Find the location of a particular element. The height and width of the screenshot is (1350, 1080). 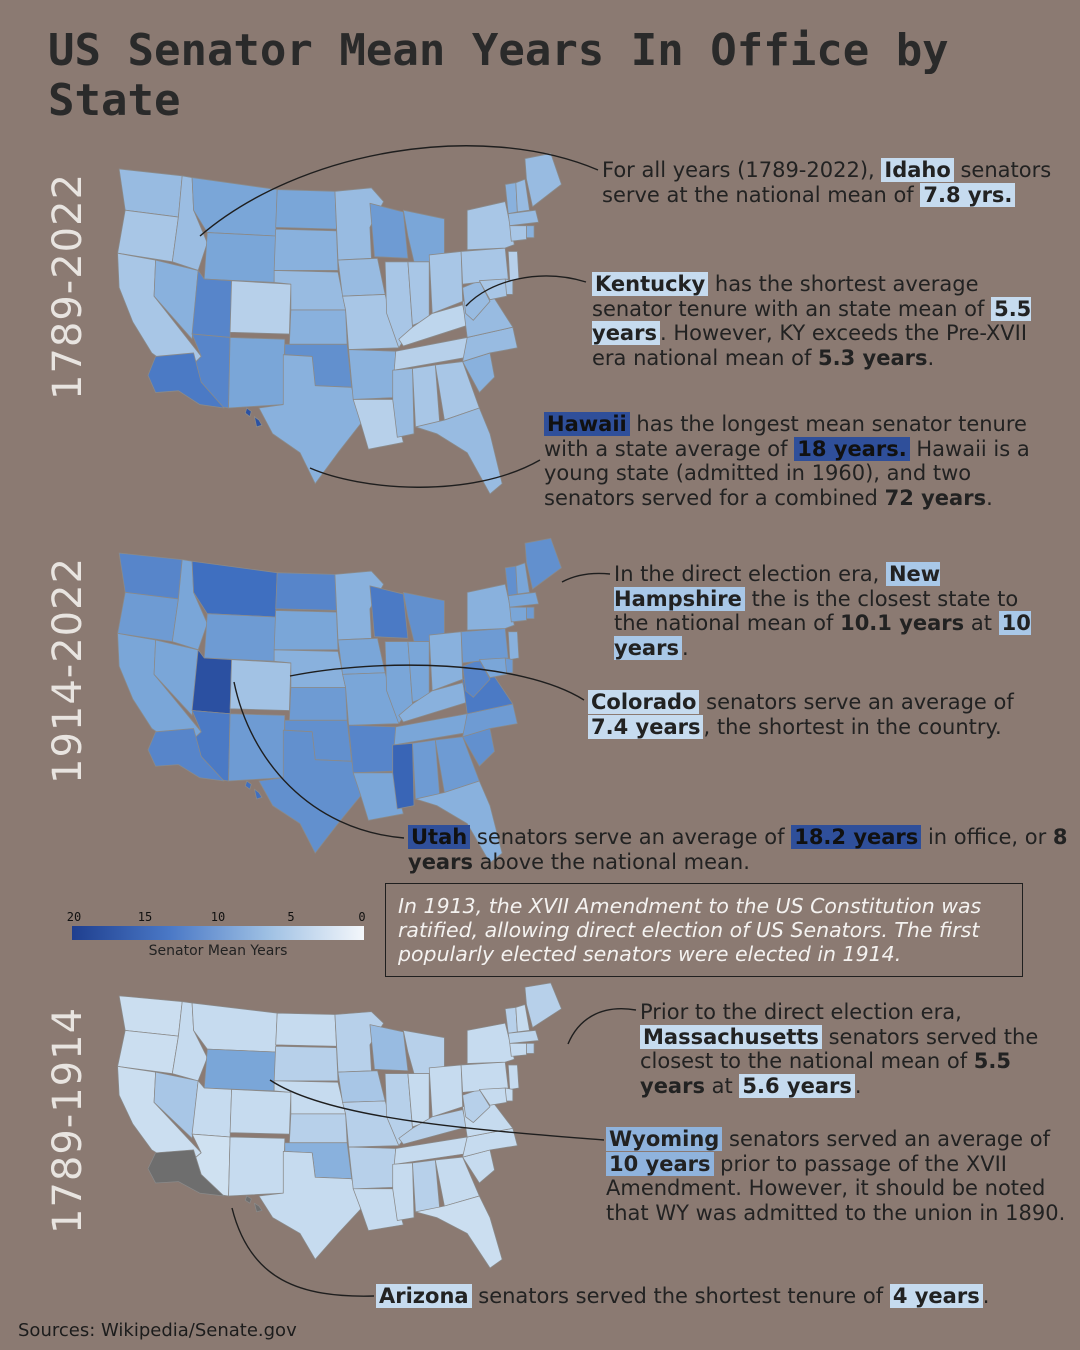

state-missouri is located at coordinates (371, 322).